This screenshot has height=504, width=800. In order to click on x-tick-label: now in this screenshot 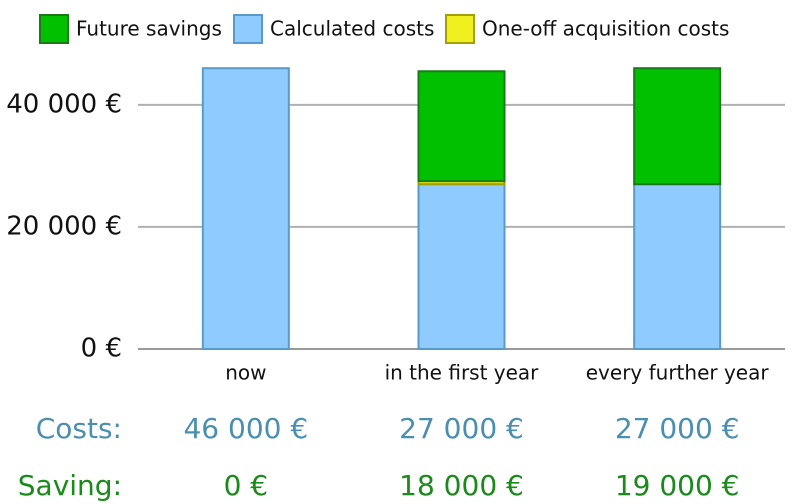, I will do `click(245, 373)`.